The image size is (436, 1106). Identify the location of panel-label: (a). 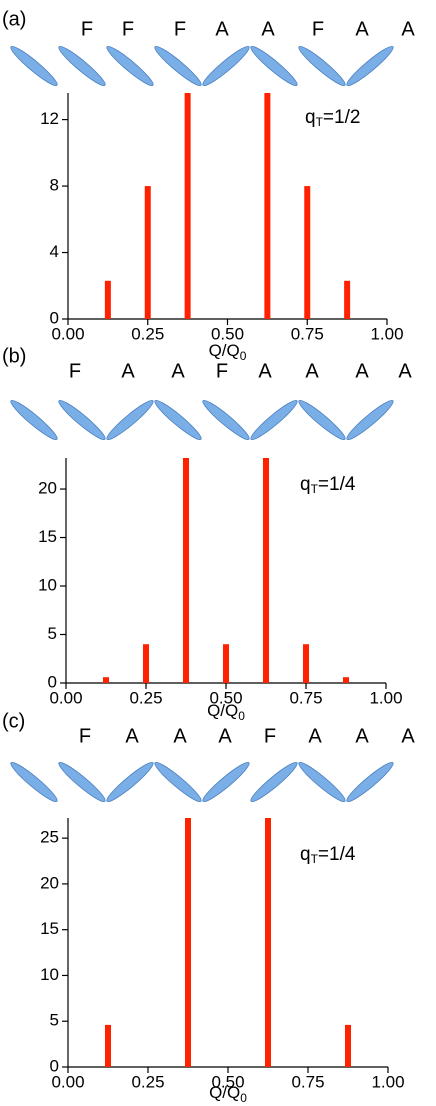
(14, 19).